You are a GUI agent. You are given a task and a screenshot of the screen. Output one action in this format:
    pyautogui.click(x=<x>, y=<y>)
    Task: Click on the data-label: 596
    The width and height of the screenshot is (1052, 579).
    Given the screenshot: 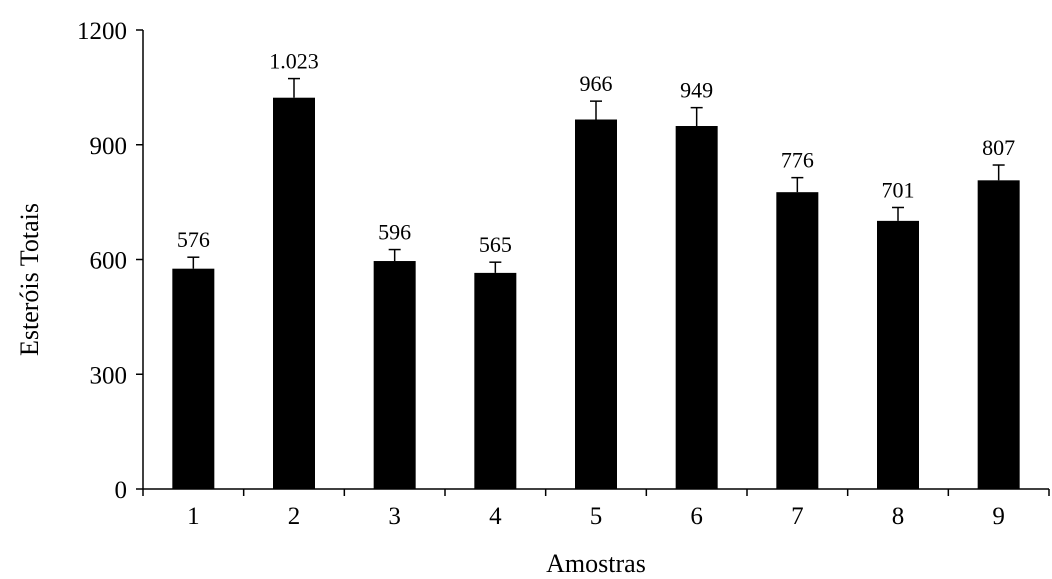 What is the action you would take?
    pyautogui.click(x=394, y=232)
    